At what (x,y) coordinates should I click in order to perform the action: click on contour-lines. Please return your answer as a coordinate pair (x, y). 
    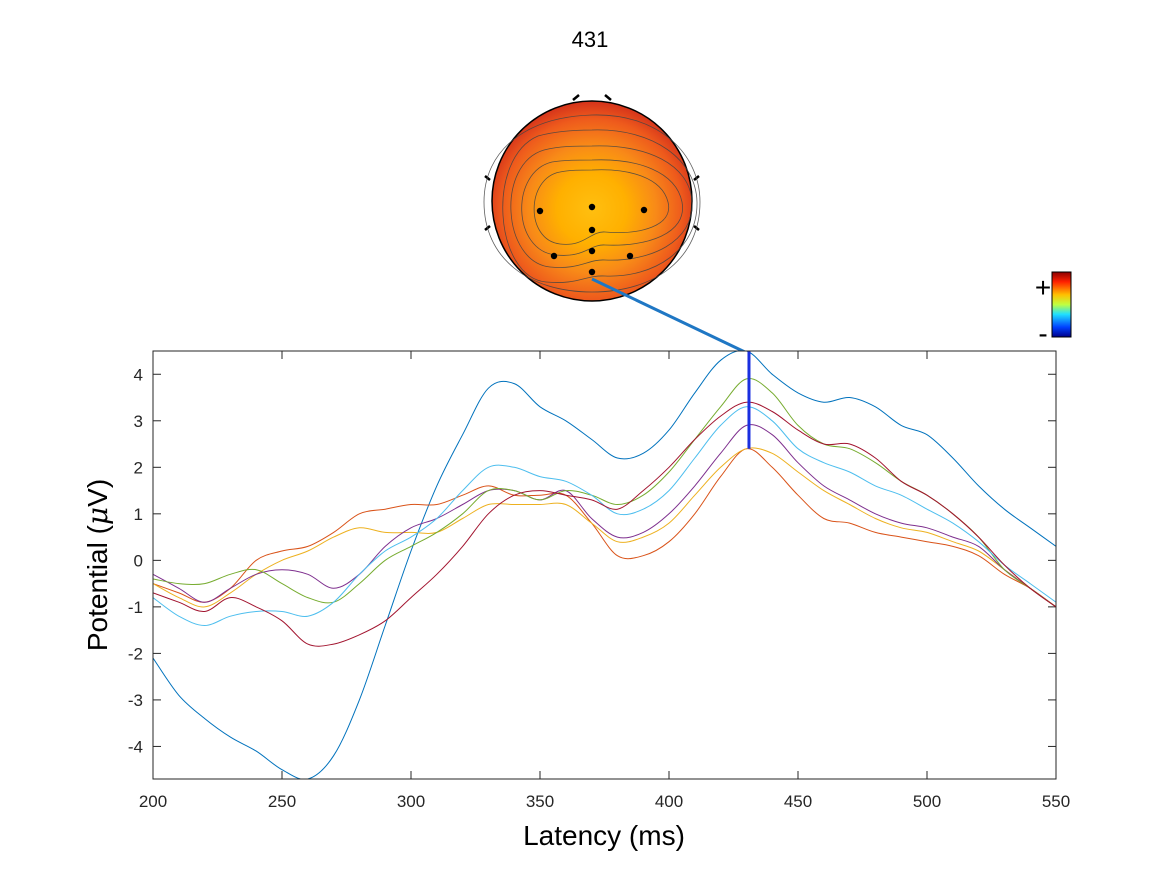
    Looking at the image, I should click on (592, 203).